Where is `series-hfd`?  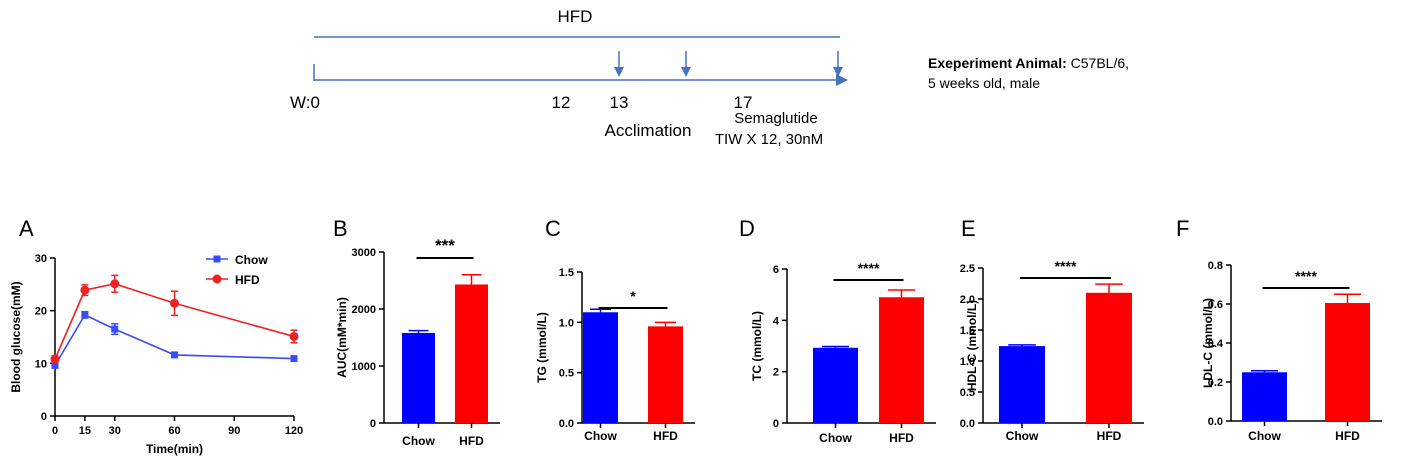 series-hfd is located at coordinates (174, 319).